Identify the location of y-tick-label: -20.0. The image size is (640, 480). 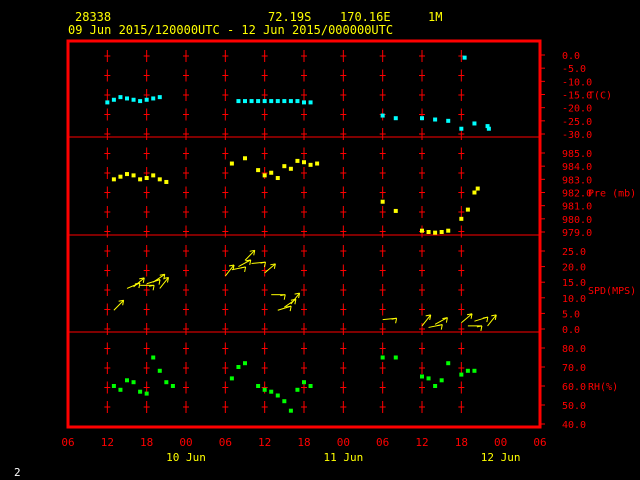
(577, 109).